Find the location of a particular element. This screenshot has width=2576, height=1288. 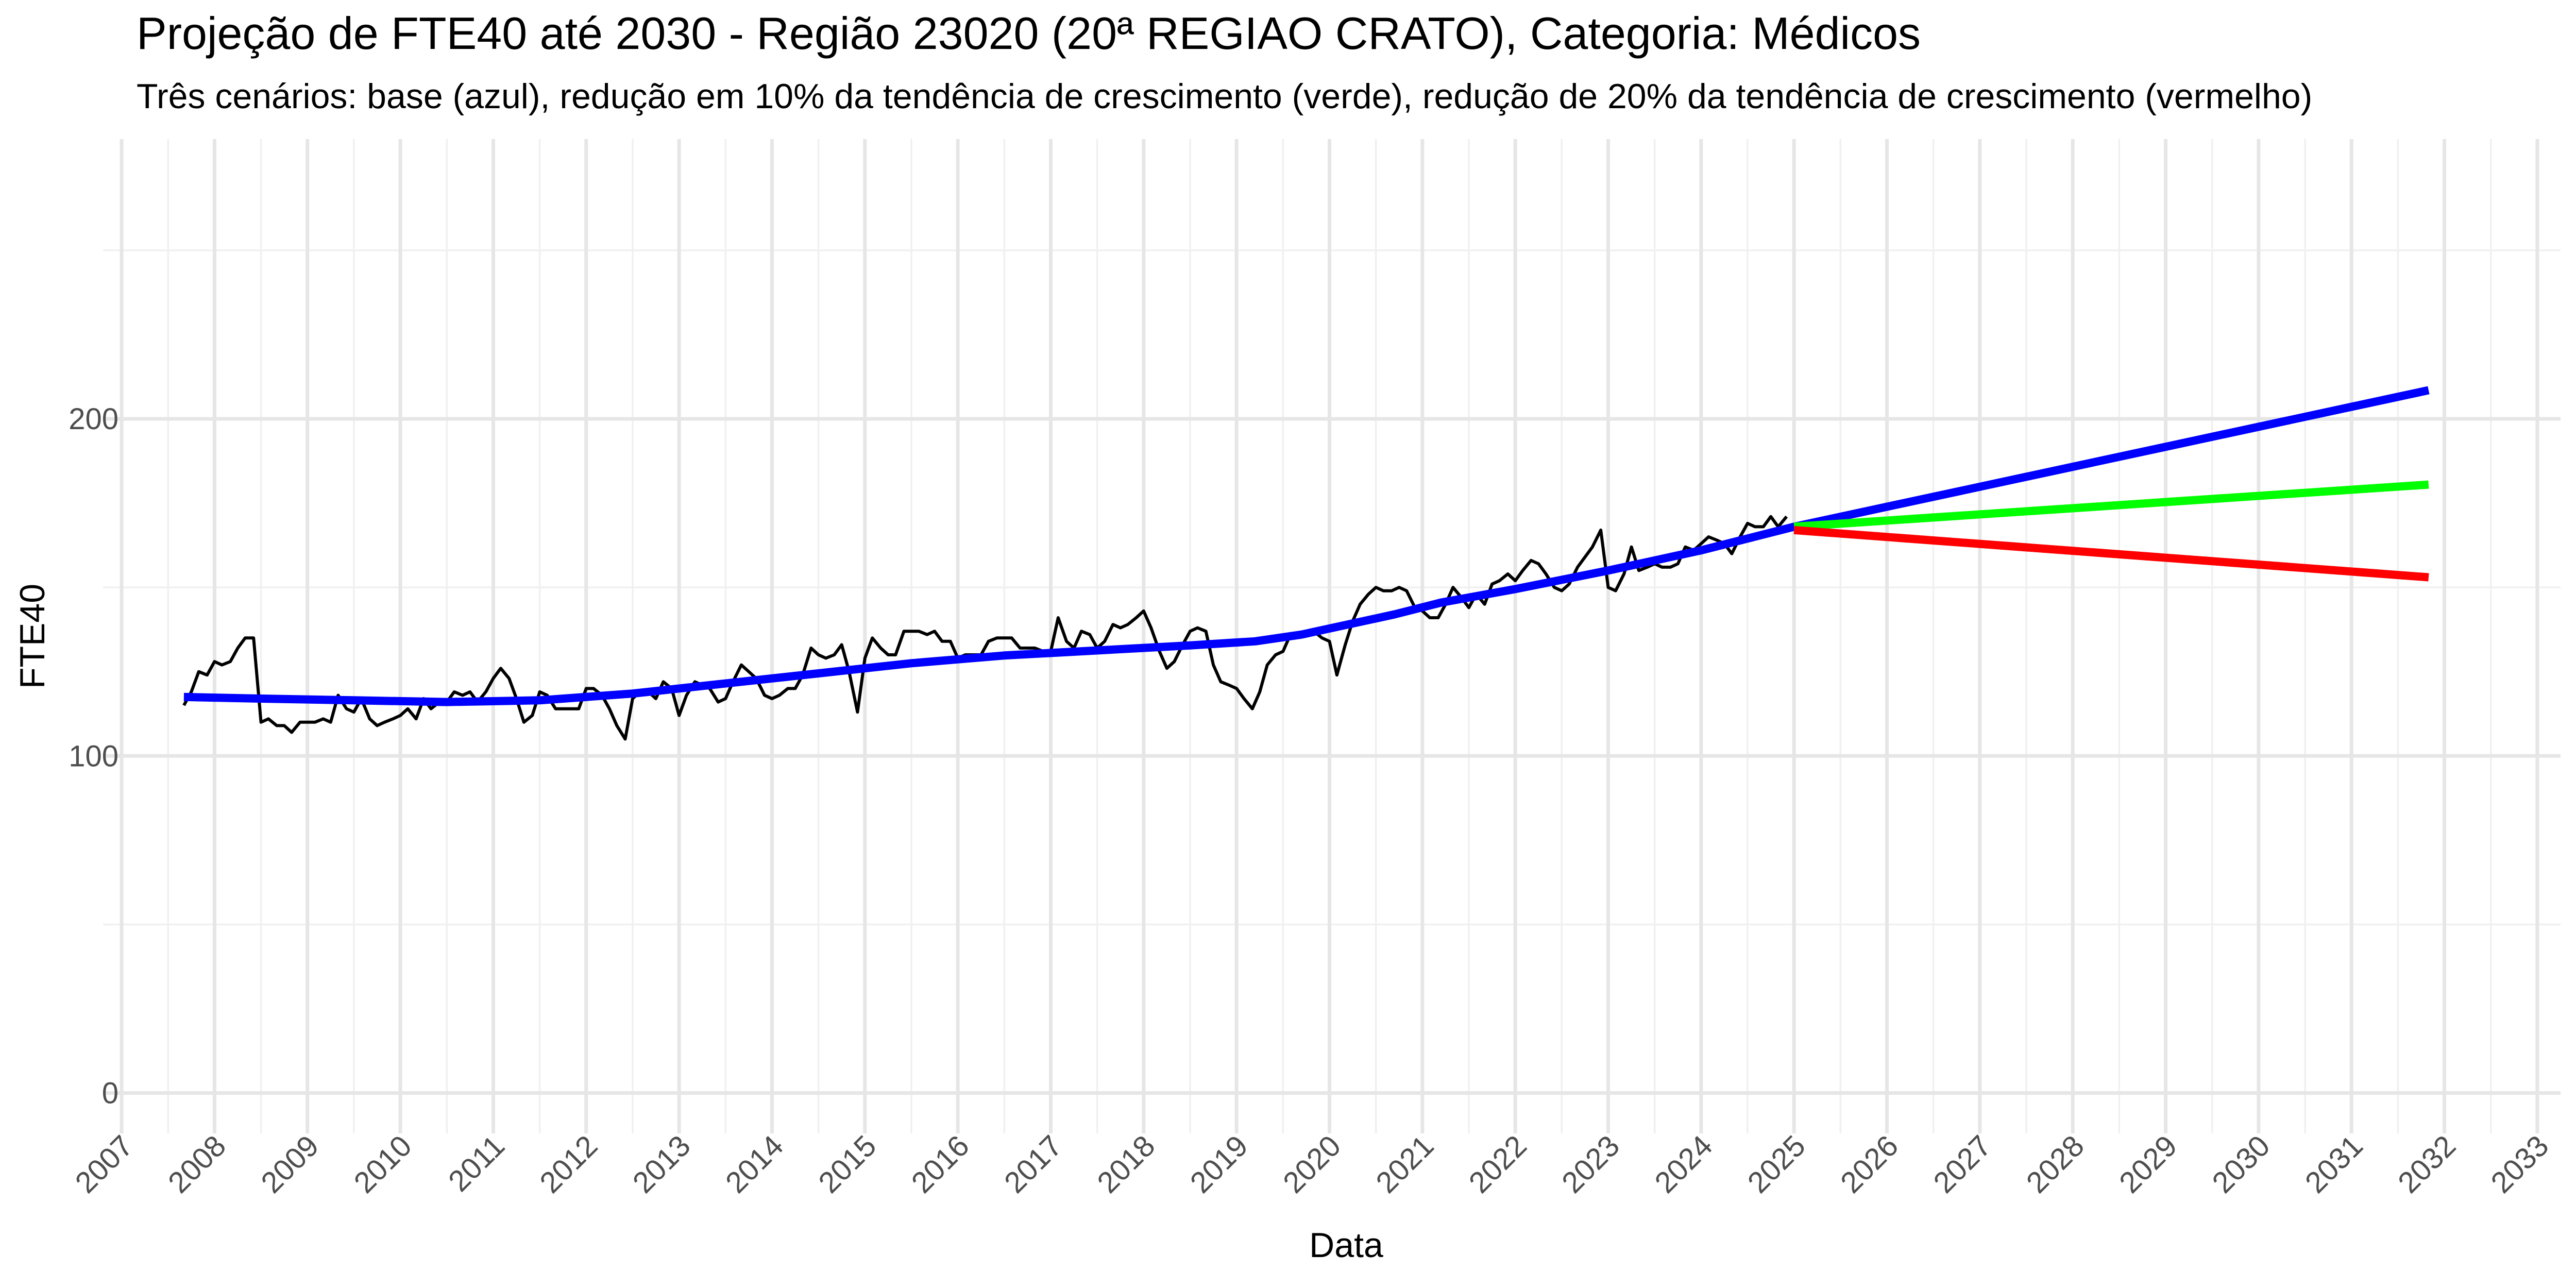

x-tick-label: 2023 is located at coordinates (1590, 1164).